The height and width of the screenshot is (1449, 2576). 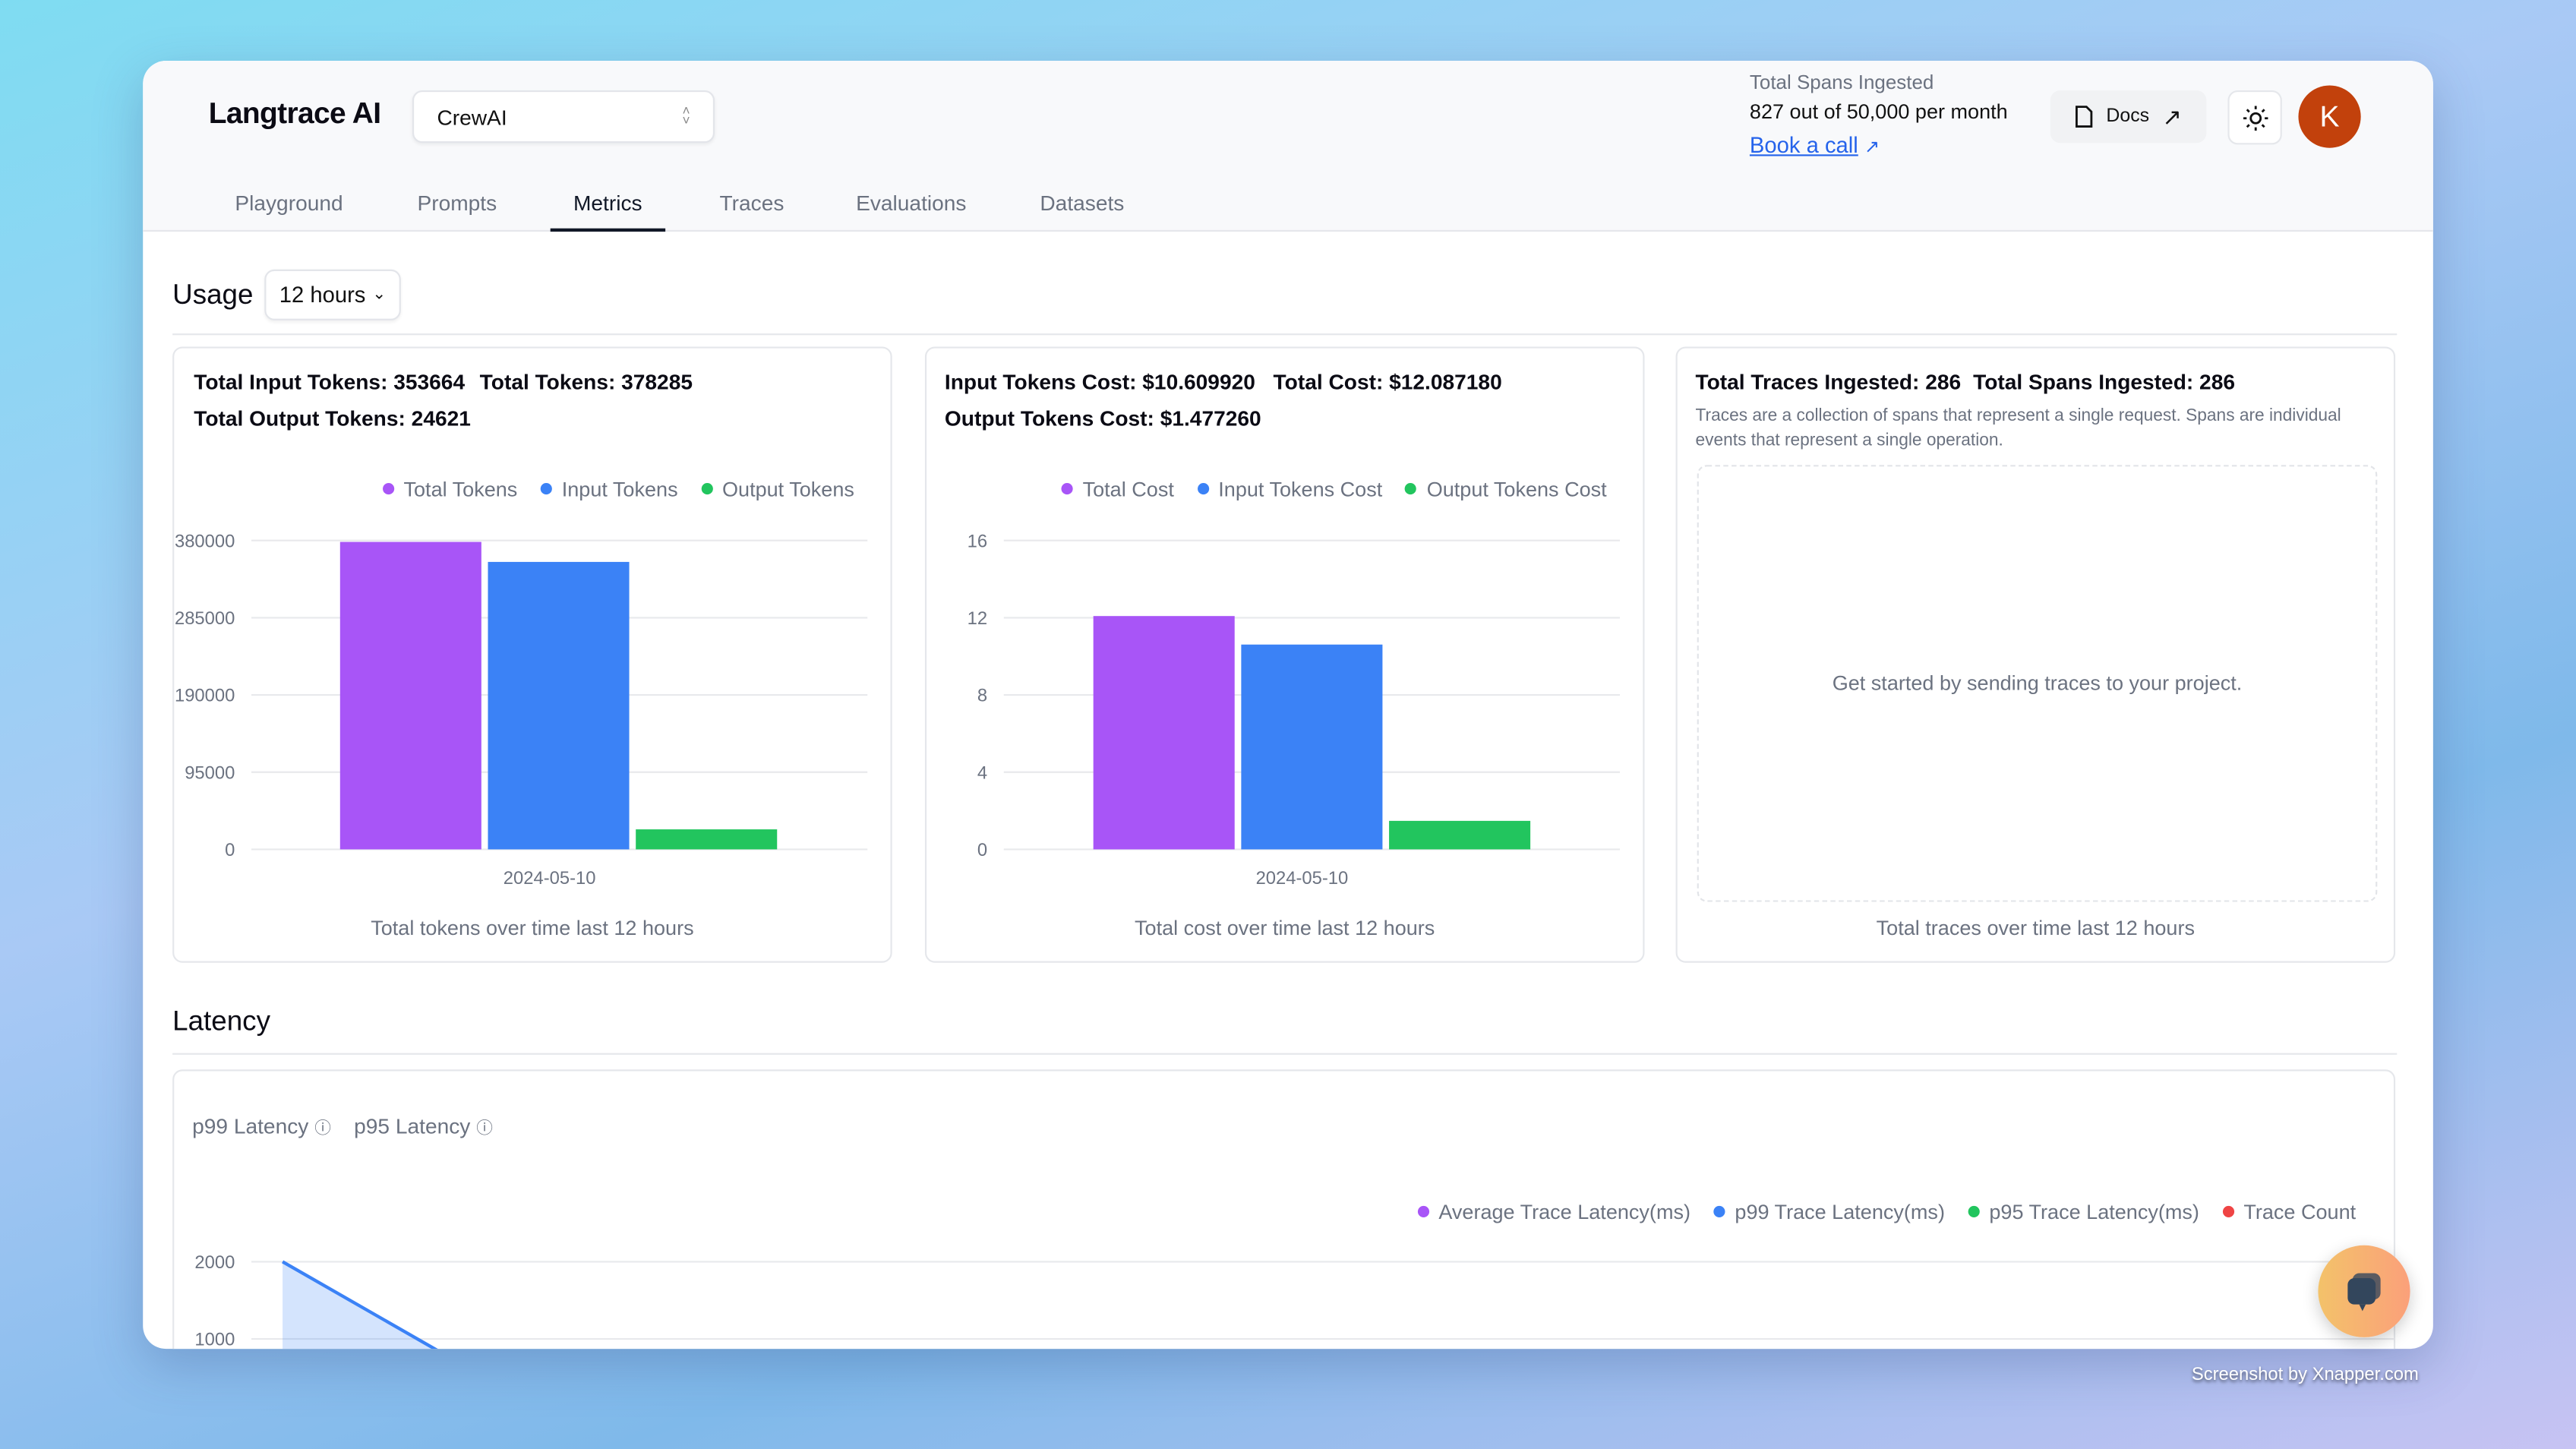 What do you see at coordinates (532, 928) in the screenshot?
I see `tokens-caption: Total tokens over time last 12 hours` at bounding box center [532, 928].